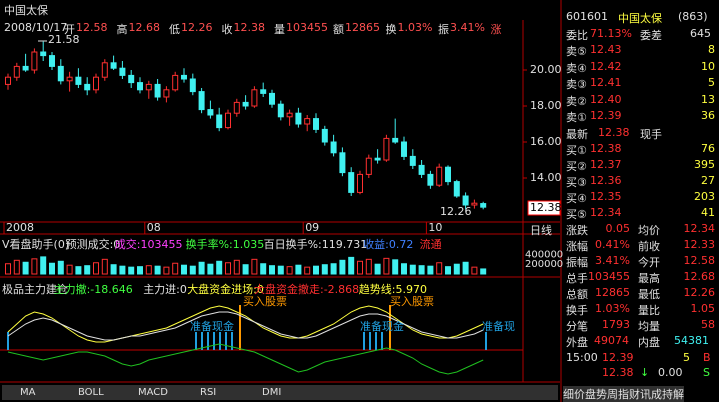 The width and height of the screenshot is (719, 402). Describe the element at coordinates (35, 289) in the screenshot. I see `indicator-header: 极品主力建仓` at that location.